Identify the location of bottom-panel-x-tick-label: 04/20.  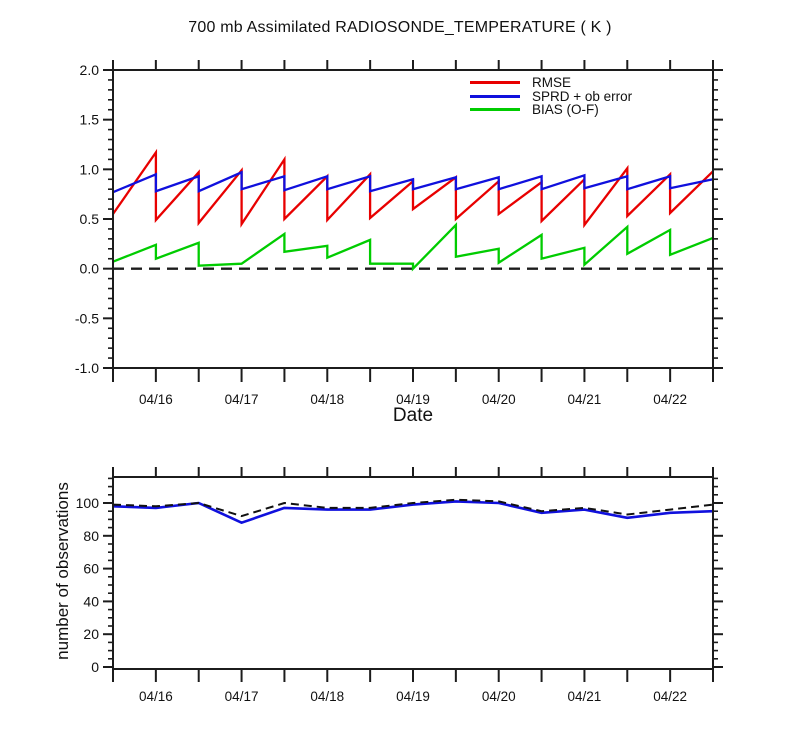
(499, 696).